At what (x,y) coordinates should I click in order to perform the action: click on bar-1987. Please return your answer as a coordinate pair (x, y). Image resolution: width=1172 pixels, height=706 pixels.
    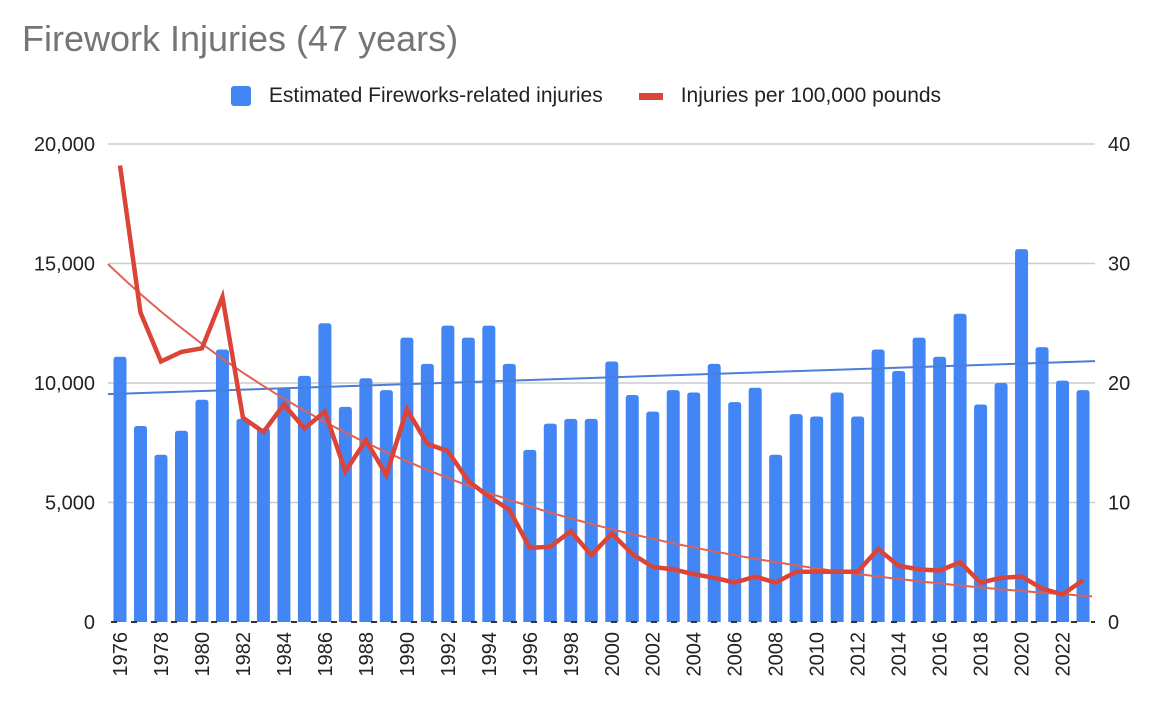
    Looking at the image, I should click on (345, 514).